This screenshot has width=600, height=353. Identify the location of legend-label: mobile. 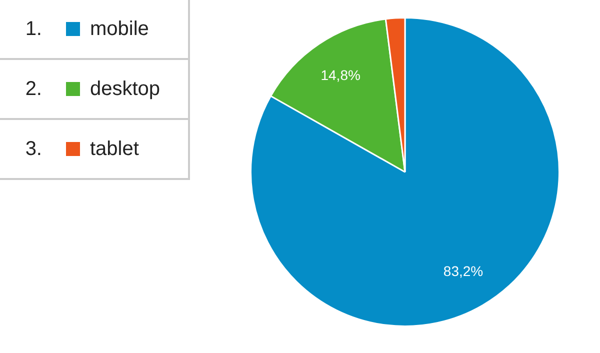
(119, 29).